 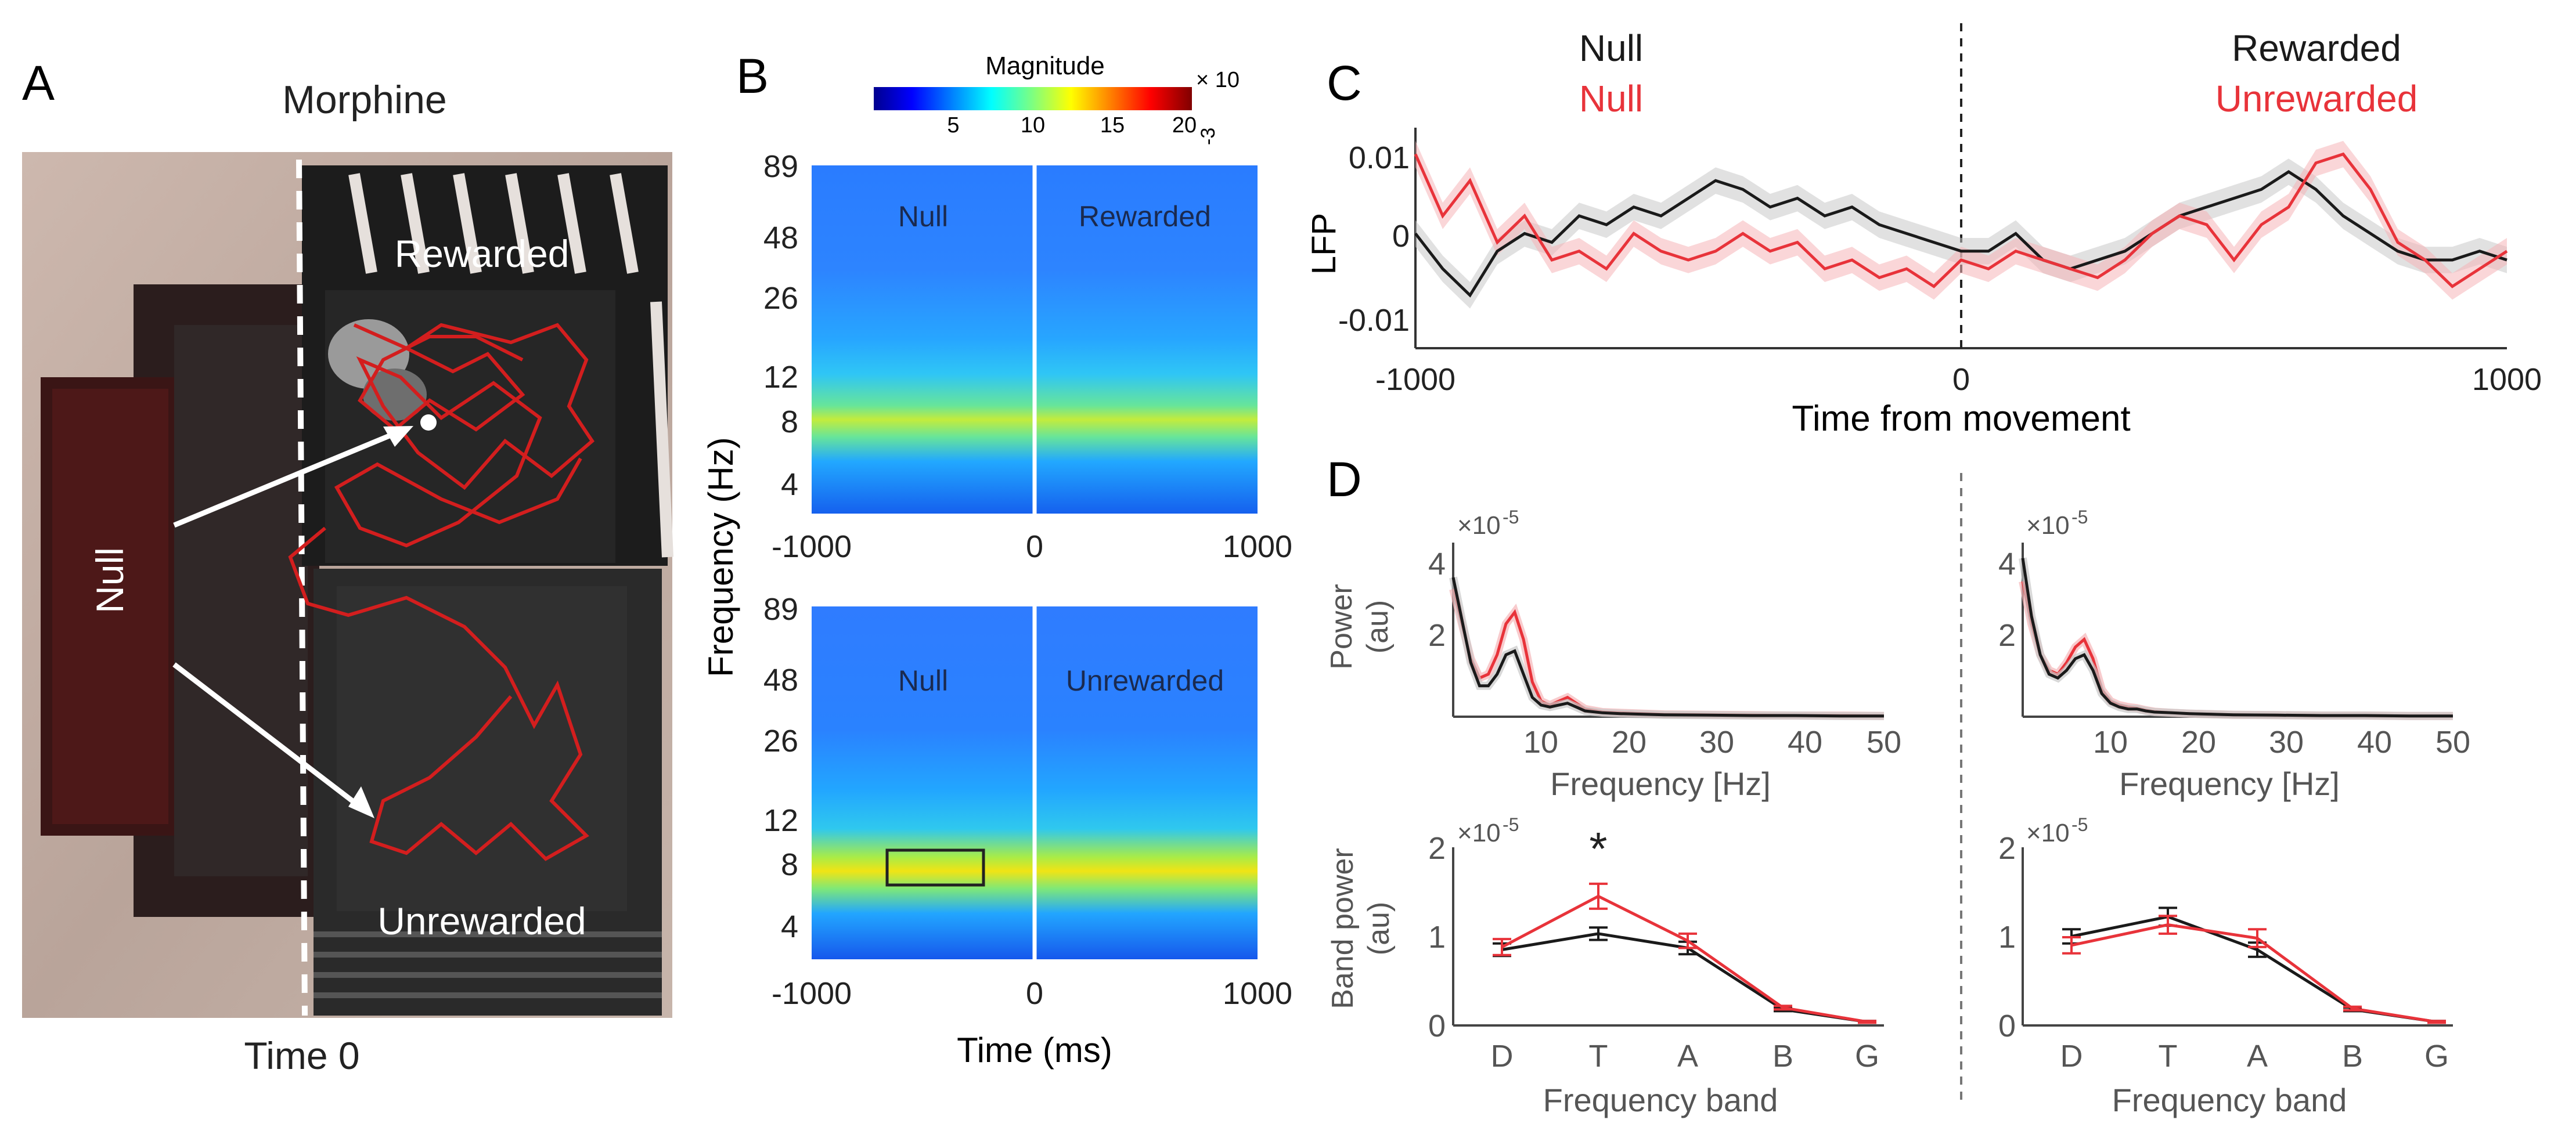 What do you see at coordinates (2048, 525) in the screenshot?
I see `power-exp-right-base: ×10` at bounding box center [2048, 525].